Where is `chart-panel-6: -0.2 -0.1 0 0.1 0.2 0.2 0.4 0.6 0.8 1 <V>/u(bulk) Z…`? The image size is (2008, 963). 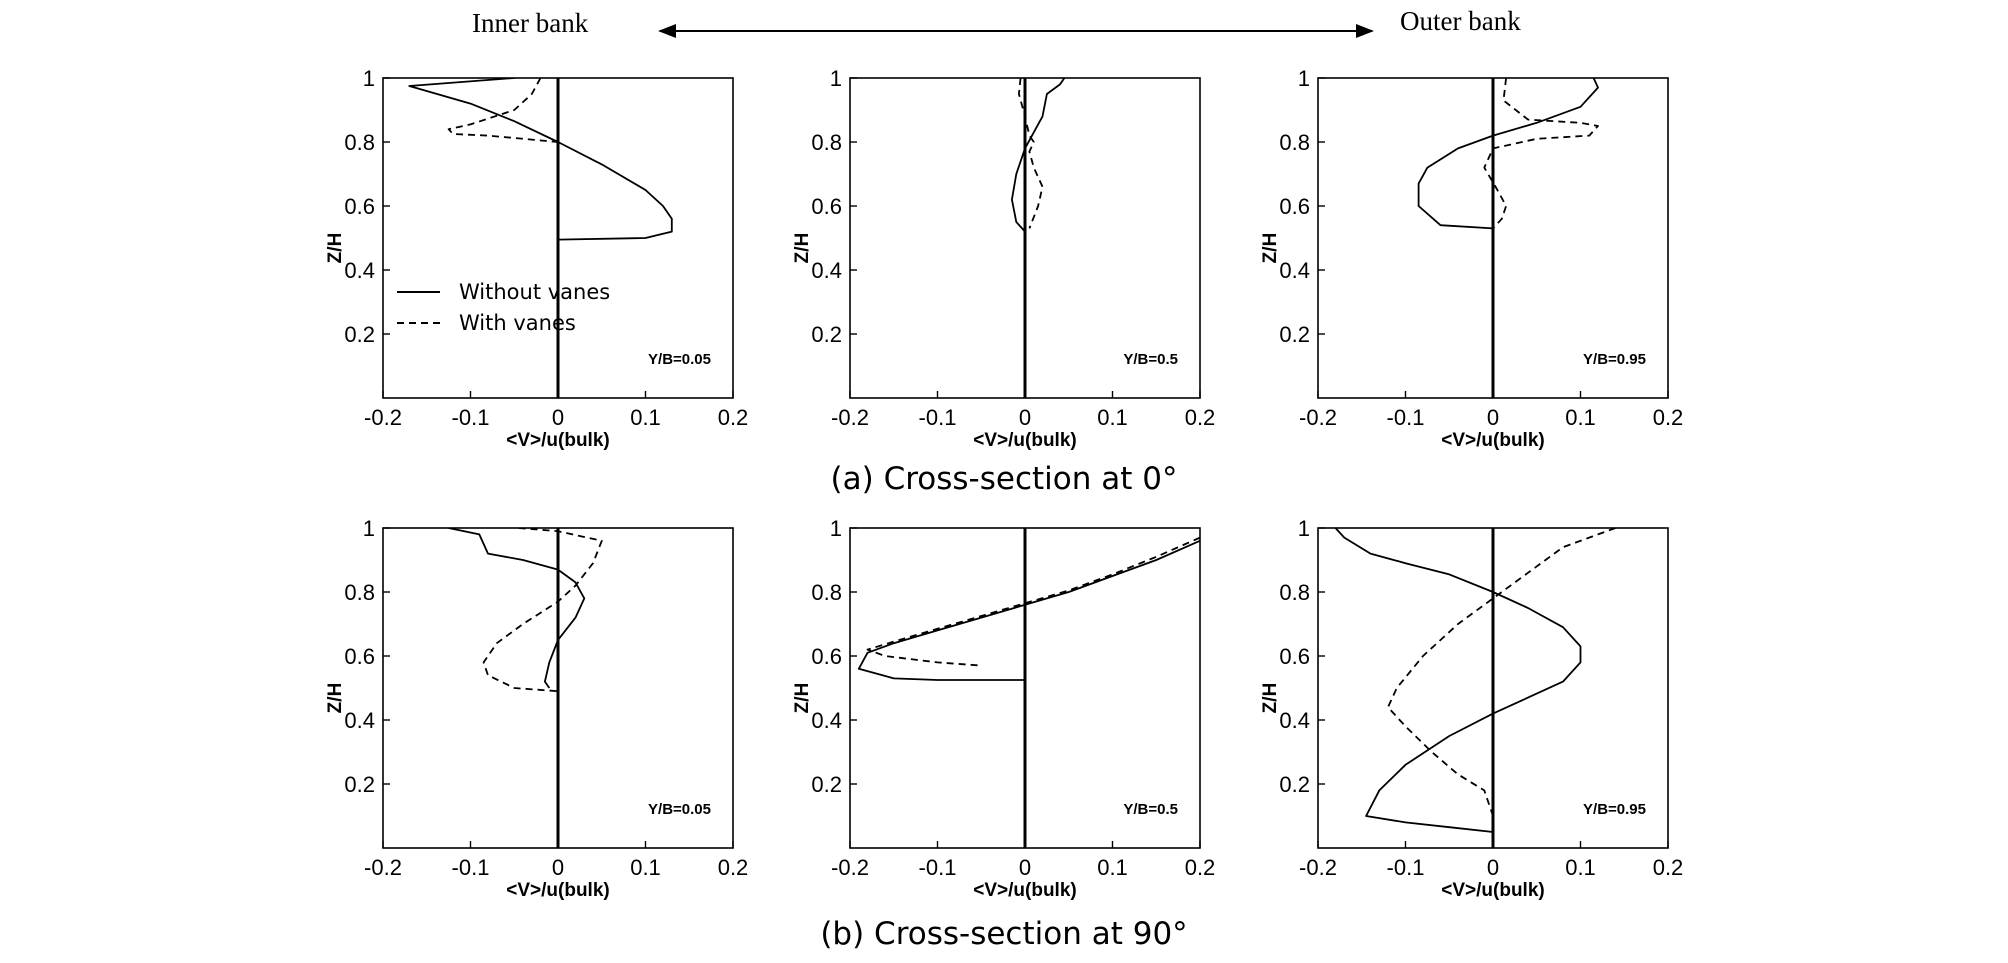 chart-panel-6: -0.2 -0.1 0 0.1 0.2 0.2 0.4 0.6 0.8 1 <V>/u(bulk) Z… is located at coordinates (1471, 708).